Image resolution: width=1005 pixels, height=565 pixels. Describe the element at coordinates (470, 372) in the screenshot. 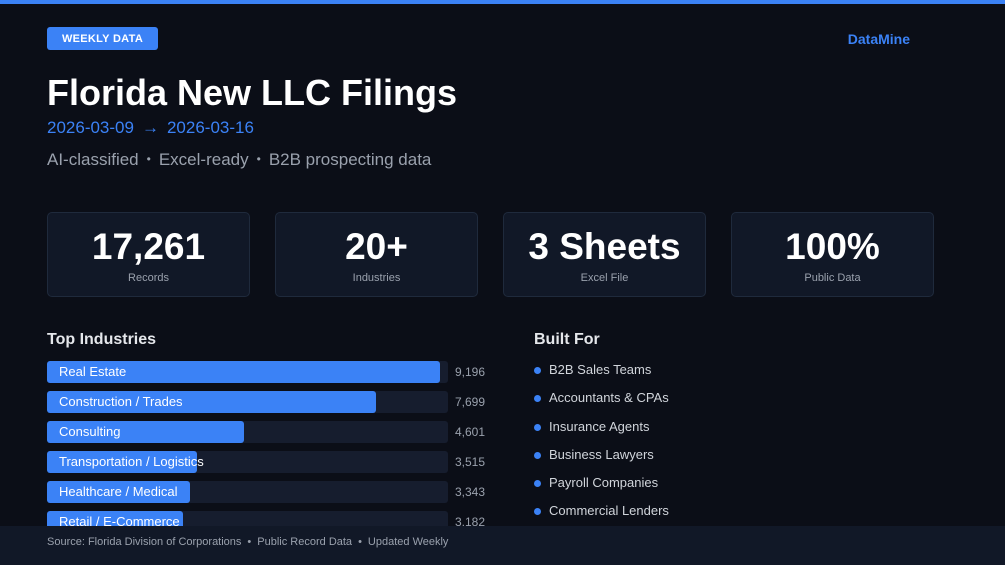

I see `industry-count: 9,196` at that location.